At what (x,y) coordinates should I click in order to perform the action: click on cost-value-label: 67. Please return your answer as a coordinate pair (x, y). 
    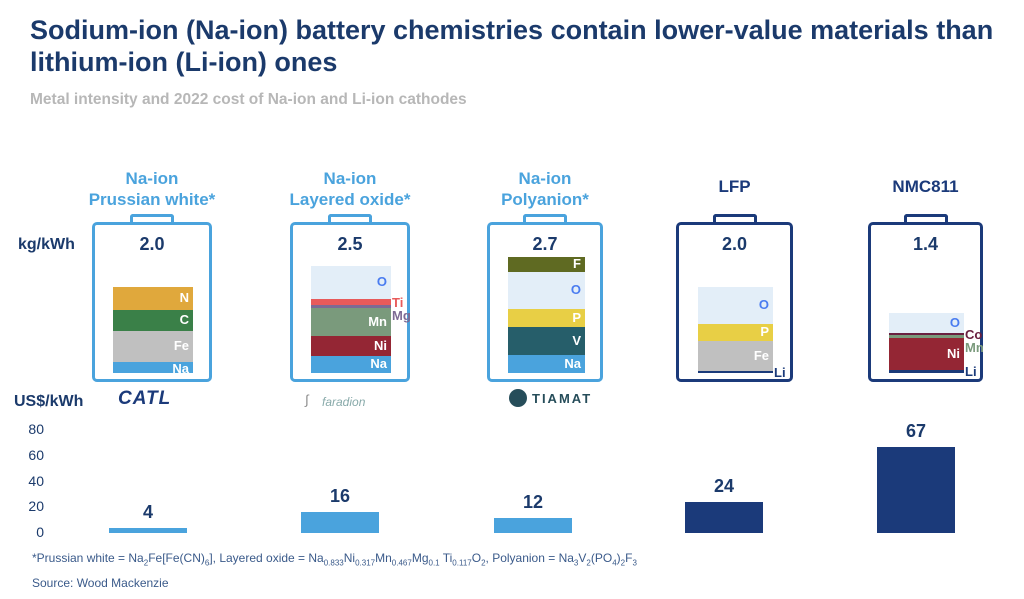
    Looking at the image, I should click on (916, 430).